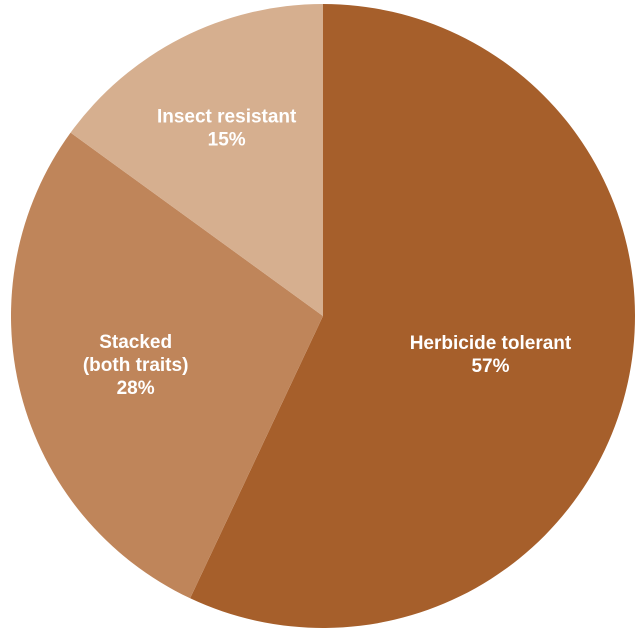 The image size is (640, 628). I want to click on slice-percent-label: 57%, so click(490, 366).